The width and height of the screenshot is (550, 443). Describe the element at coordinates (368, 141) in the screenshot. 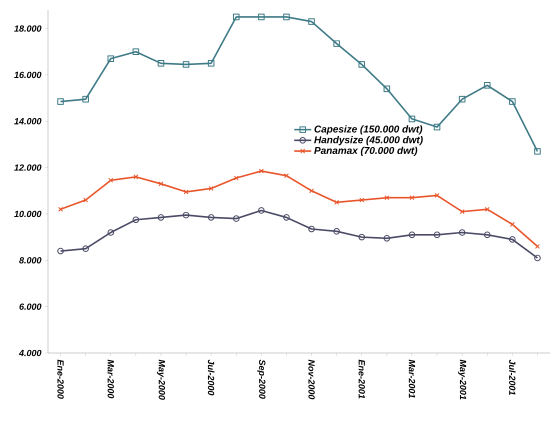

I see `legend-label: Handysize (45.000 dwt)` at that location.